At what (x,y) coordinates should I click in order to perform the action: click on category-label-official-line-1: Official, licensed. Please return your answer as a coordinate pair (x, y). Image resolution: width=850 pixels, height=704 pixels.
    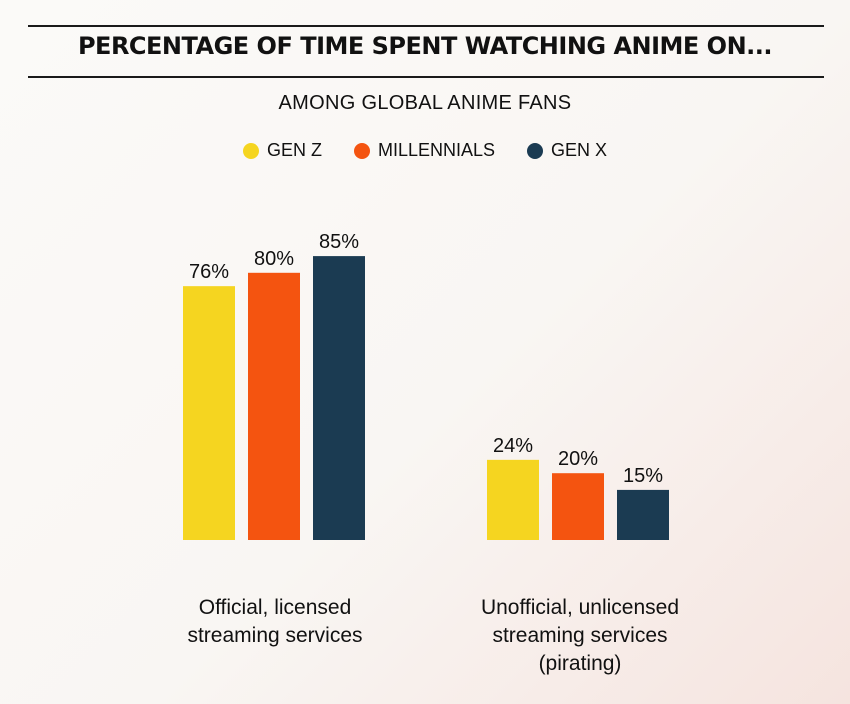
    Looking at the image, I should click on (275, 607).